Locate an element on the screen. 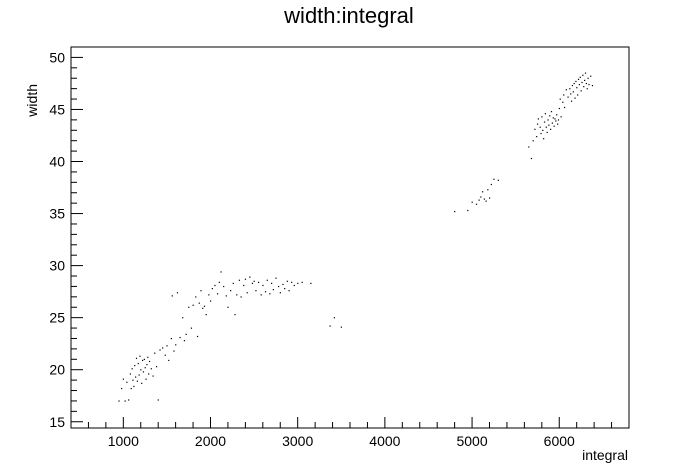 The image size is (698, 476). x-axis-ticks is located at coordinates (350, 422).